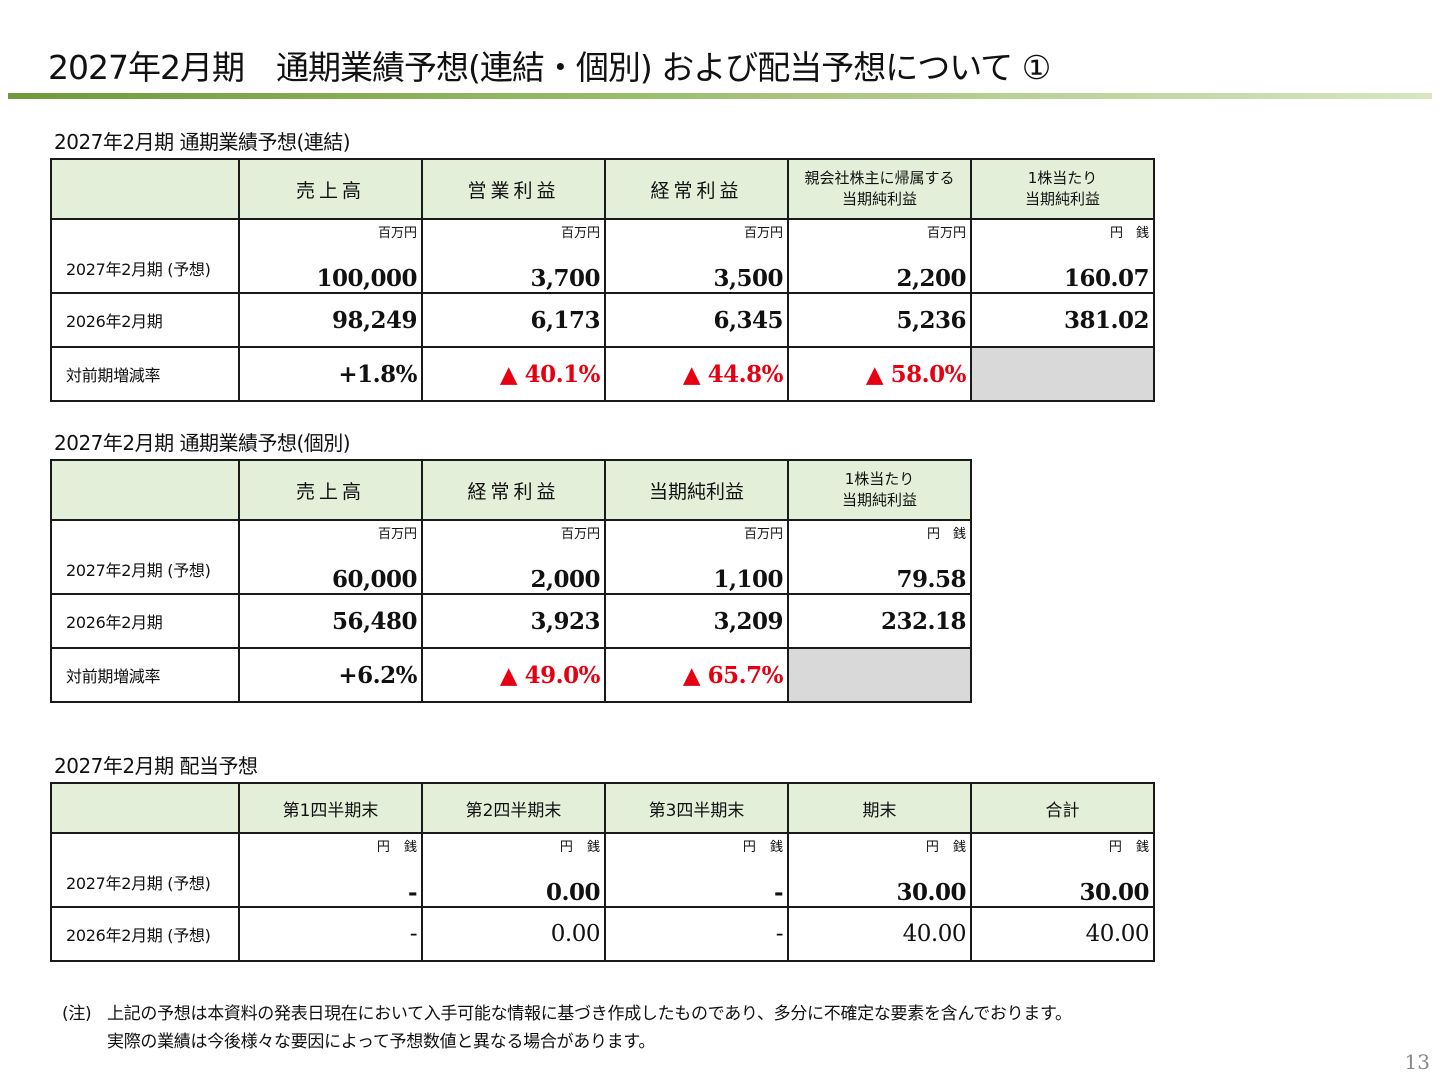 The height and width of the screenshot is (1080, 1440). What do you see at coordinates (879, 557) in the screenshot?
I see `value-cell: 円 銭 79.58` at bounding box center [879, 557].